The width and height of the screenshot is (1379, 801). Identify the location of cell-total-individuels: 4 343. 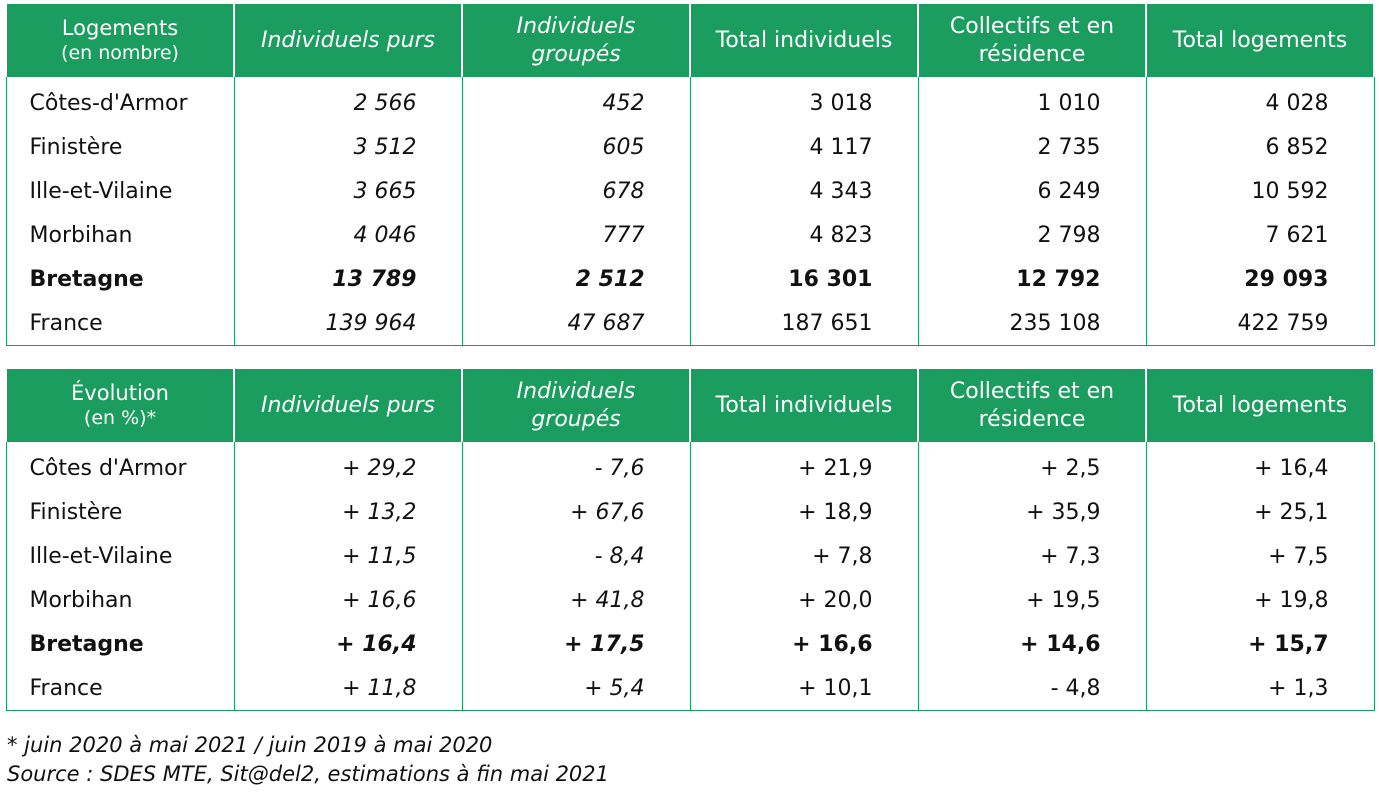
(804, 191).